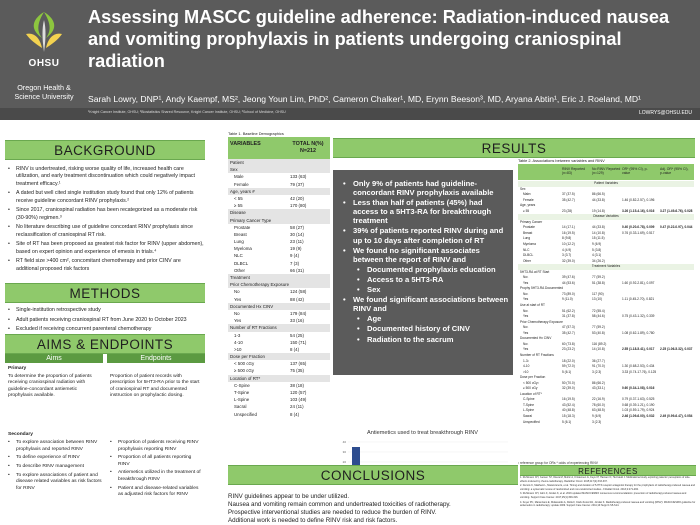  What do you see at coordinates (606, 339) in the screenshot?
I see `table2-row: Documented Hx CINV` at bounding box center [606, 339].